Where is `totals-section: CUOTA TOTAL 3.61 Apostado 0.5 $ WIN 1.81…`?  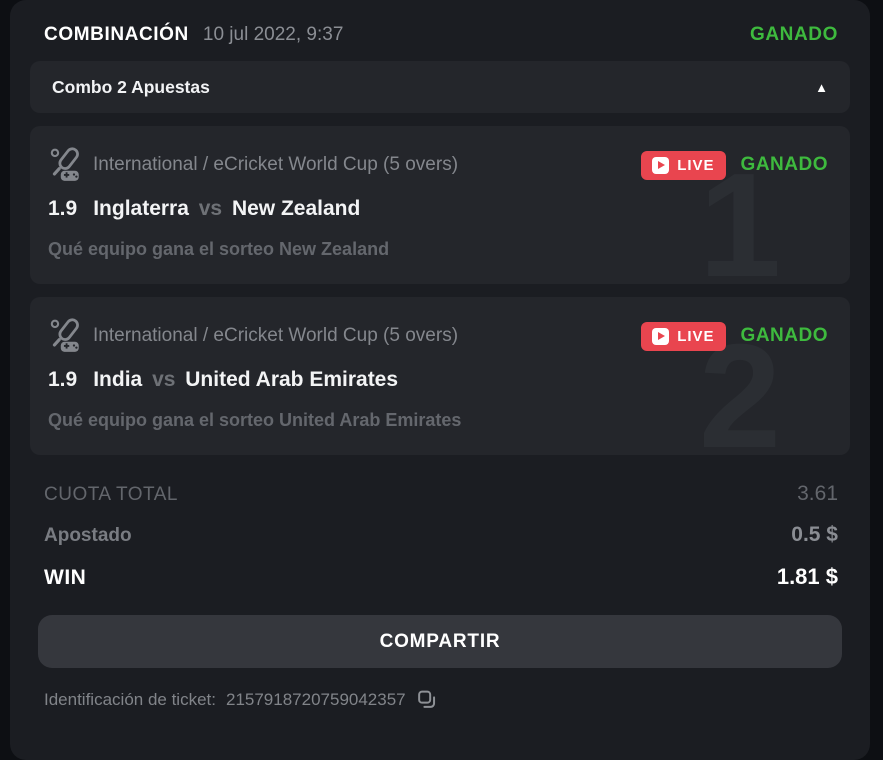
totals-section: CUOTA TOTAL 3.61 Apostado 0.5 $ WIN 1.81… is located at coordinates (441, 536).